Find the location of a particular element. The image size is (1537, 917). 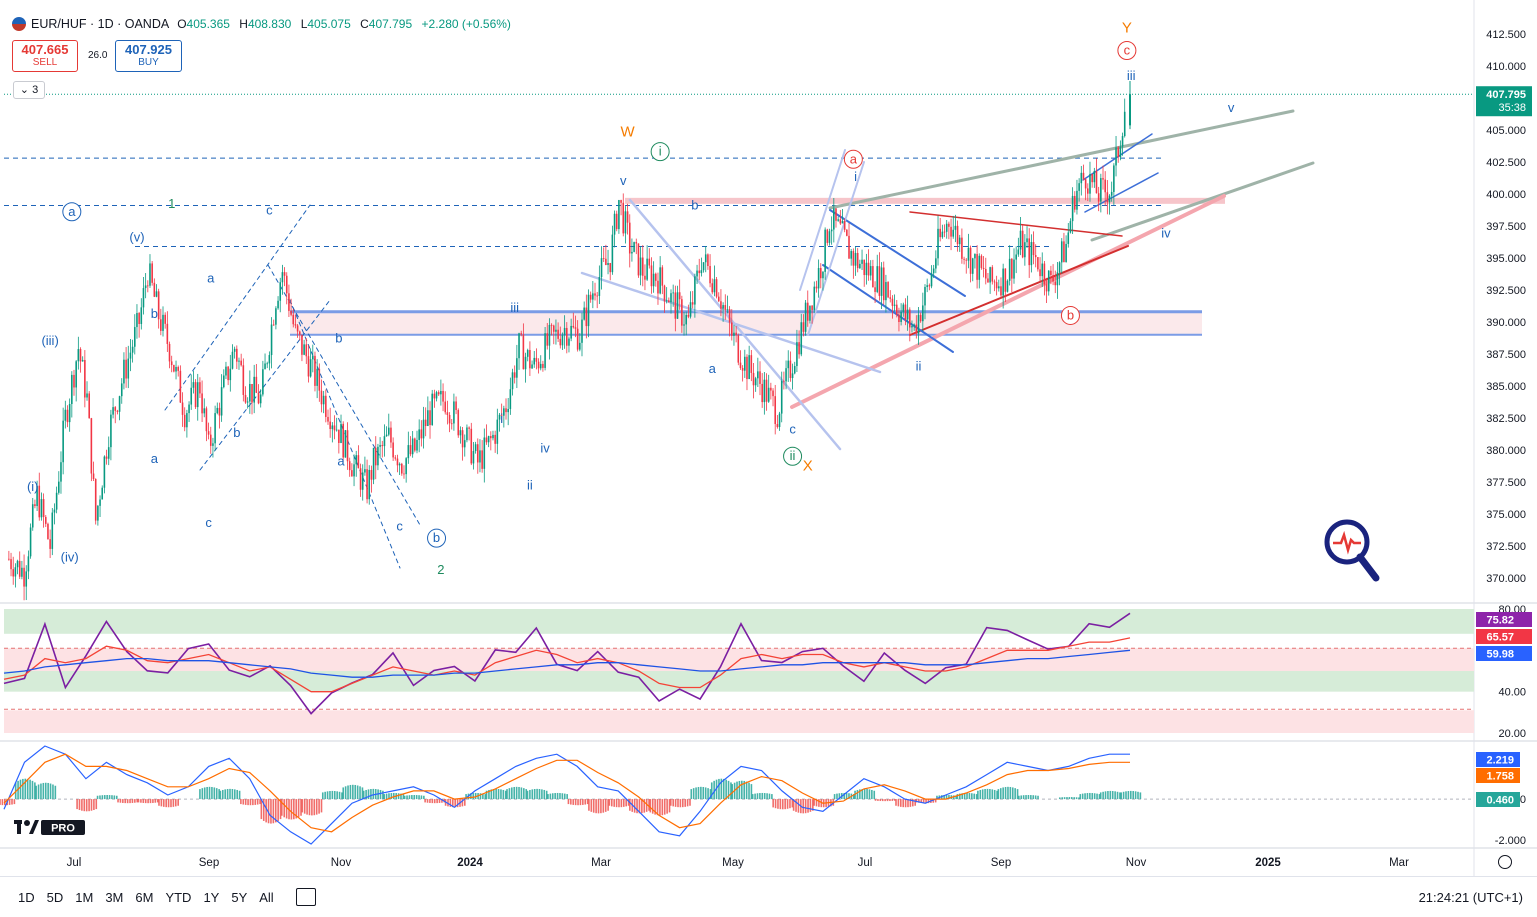

macd-tick-label: -2.000 is located at coordinates (1510, 841).